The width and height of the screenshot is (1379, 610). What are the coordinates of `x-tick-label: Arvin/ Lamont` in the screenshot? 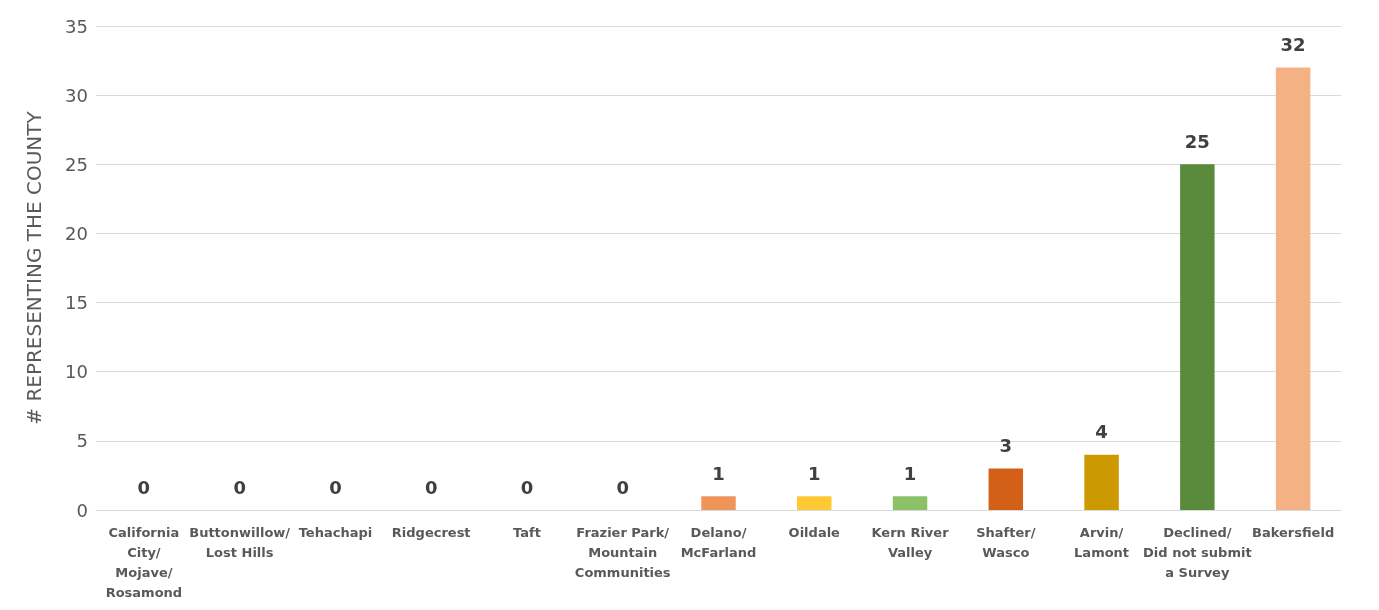 It's located at (1102, 542).